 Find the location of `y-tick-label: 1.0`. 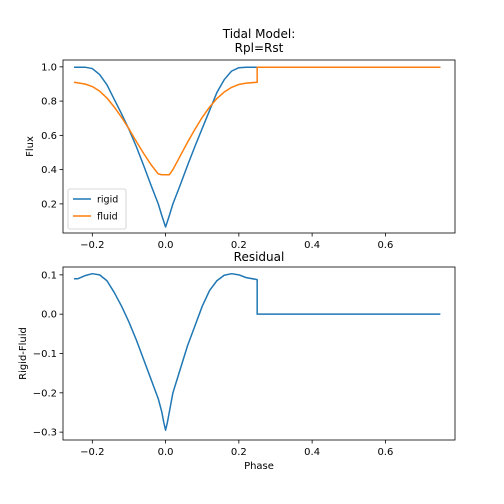

y-tick-label: 1.0 is located at coordinates (49, 67).